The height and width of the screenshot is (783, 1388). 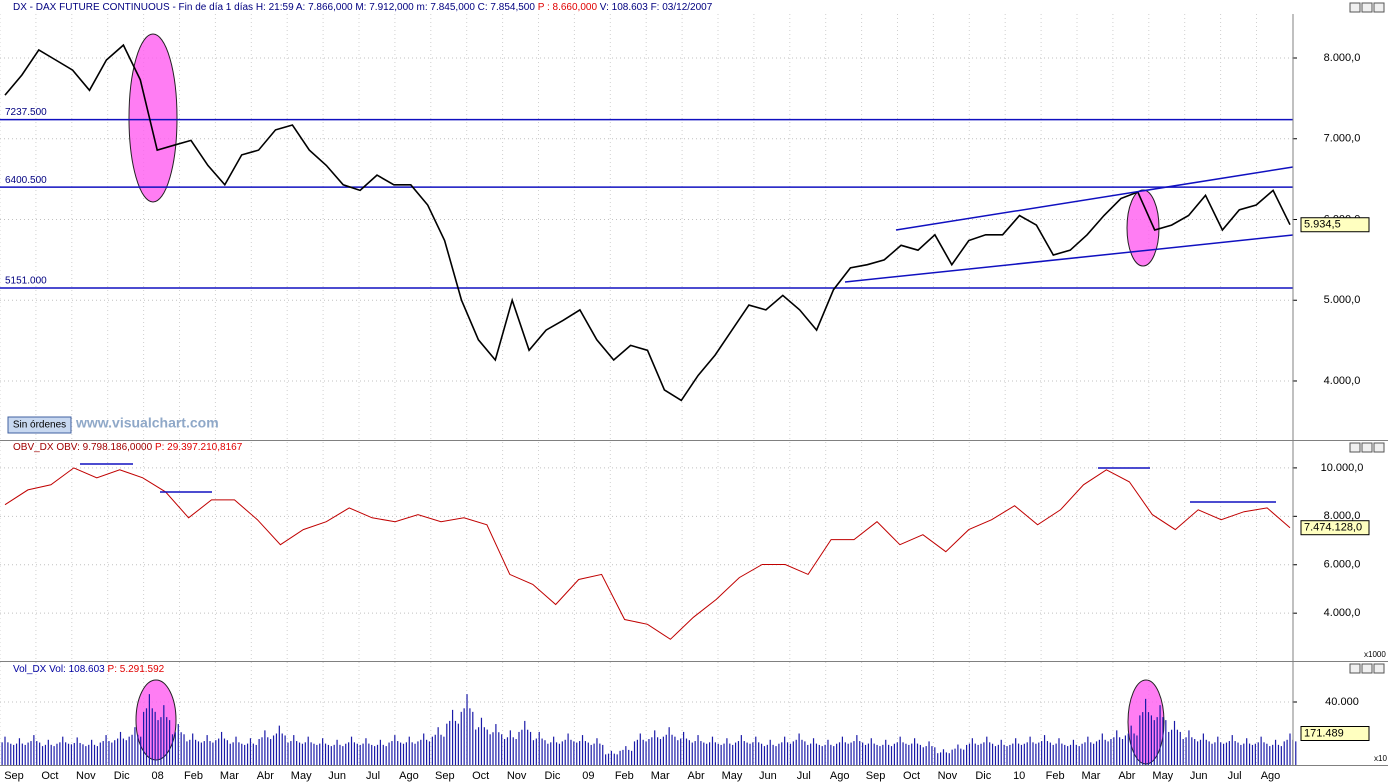 What do you see at coordinates (1380, 758) in the screenshot?
I see `scale-label: x10` at bounding box center [1380, 758].